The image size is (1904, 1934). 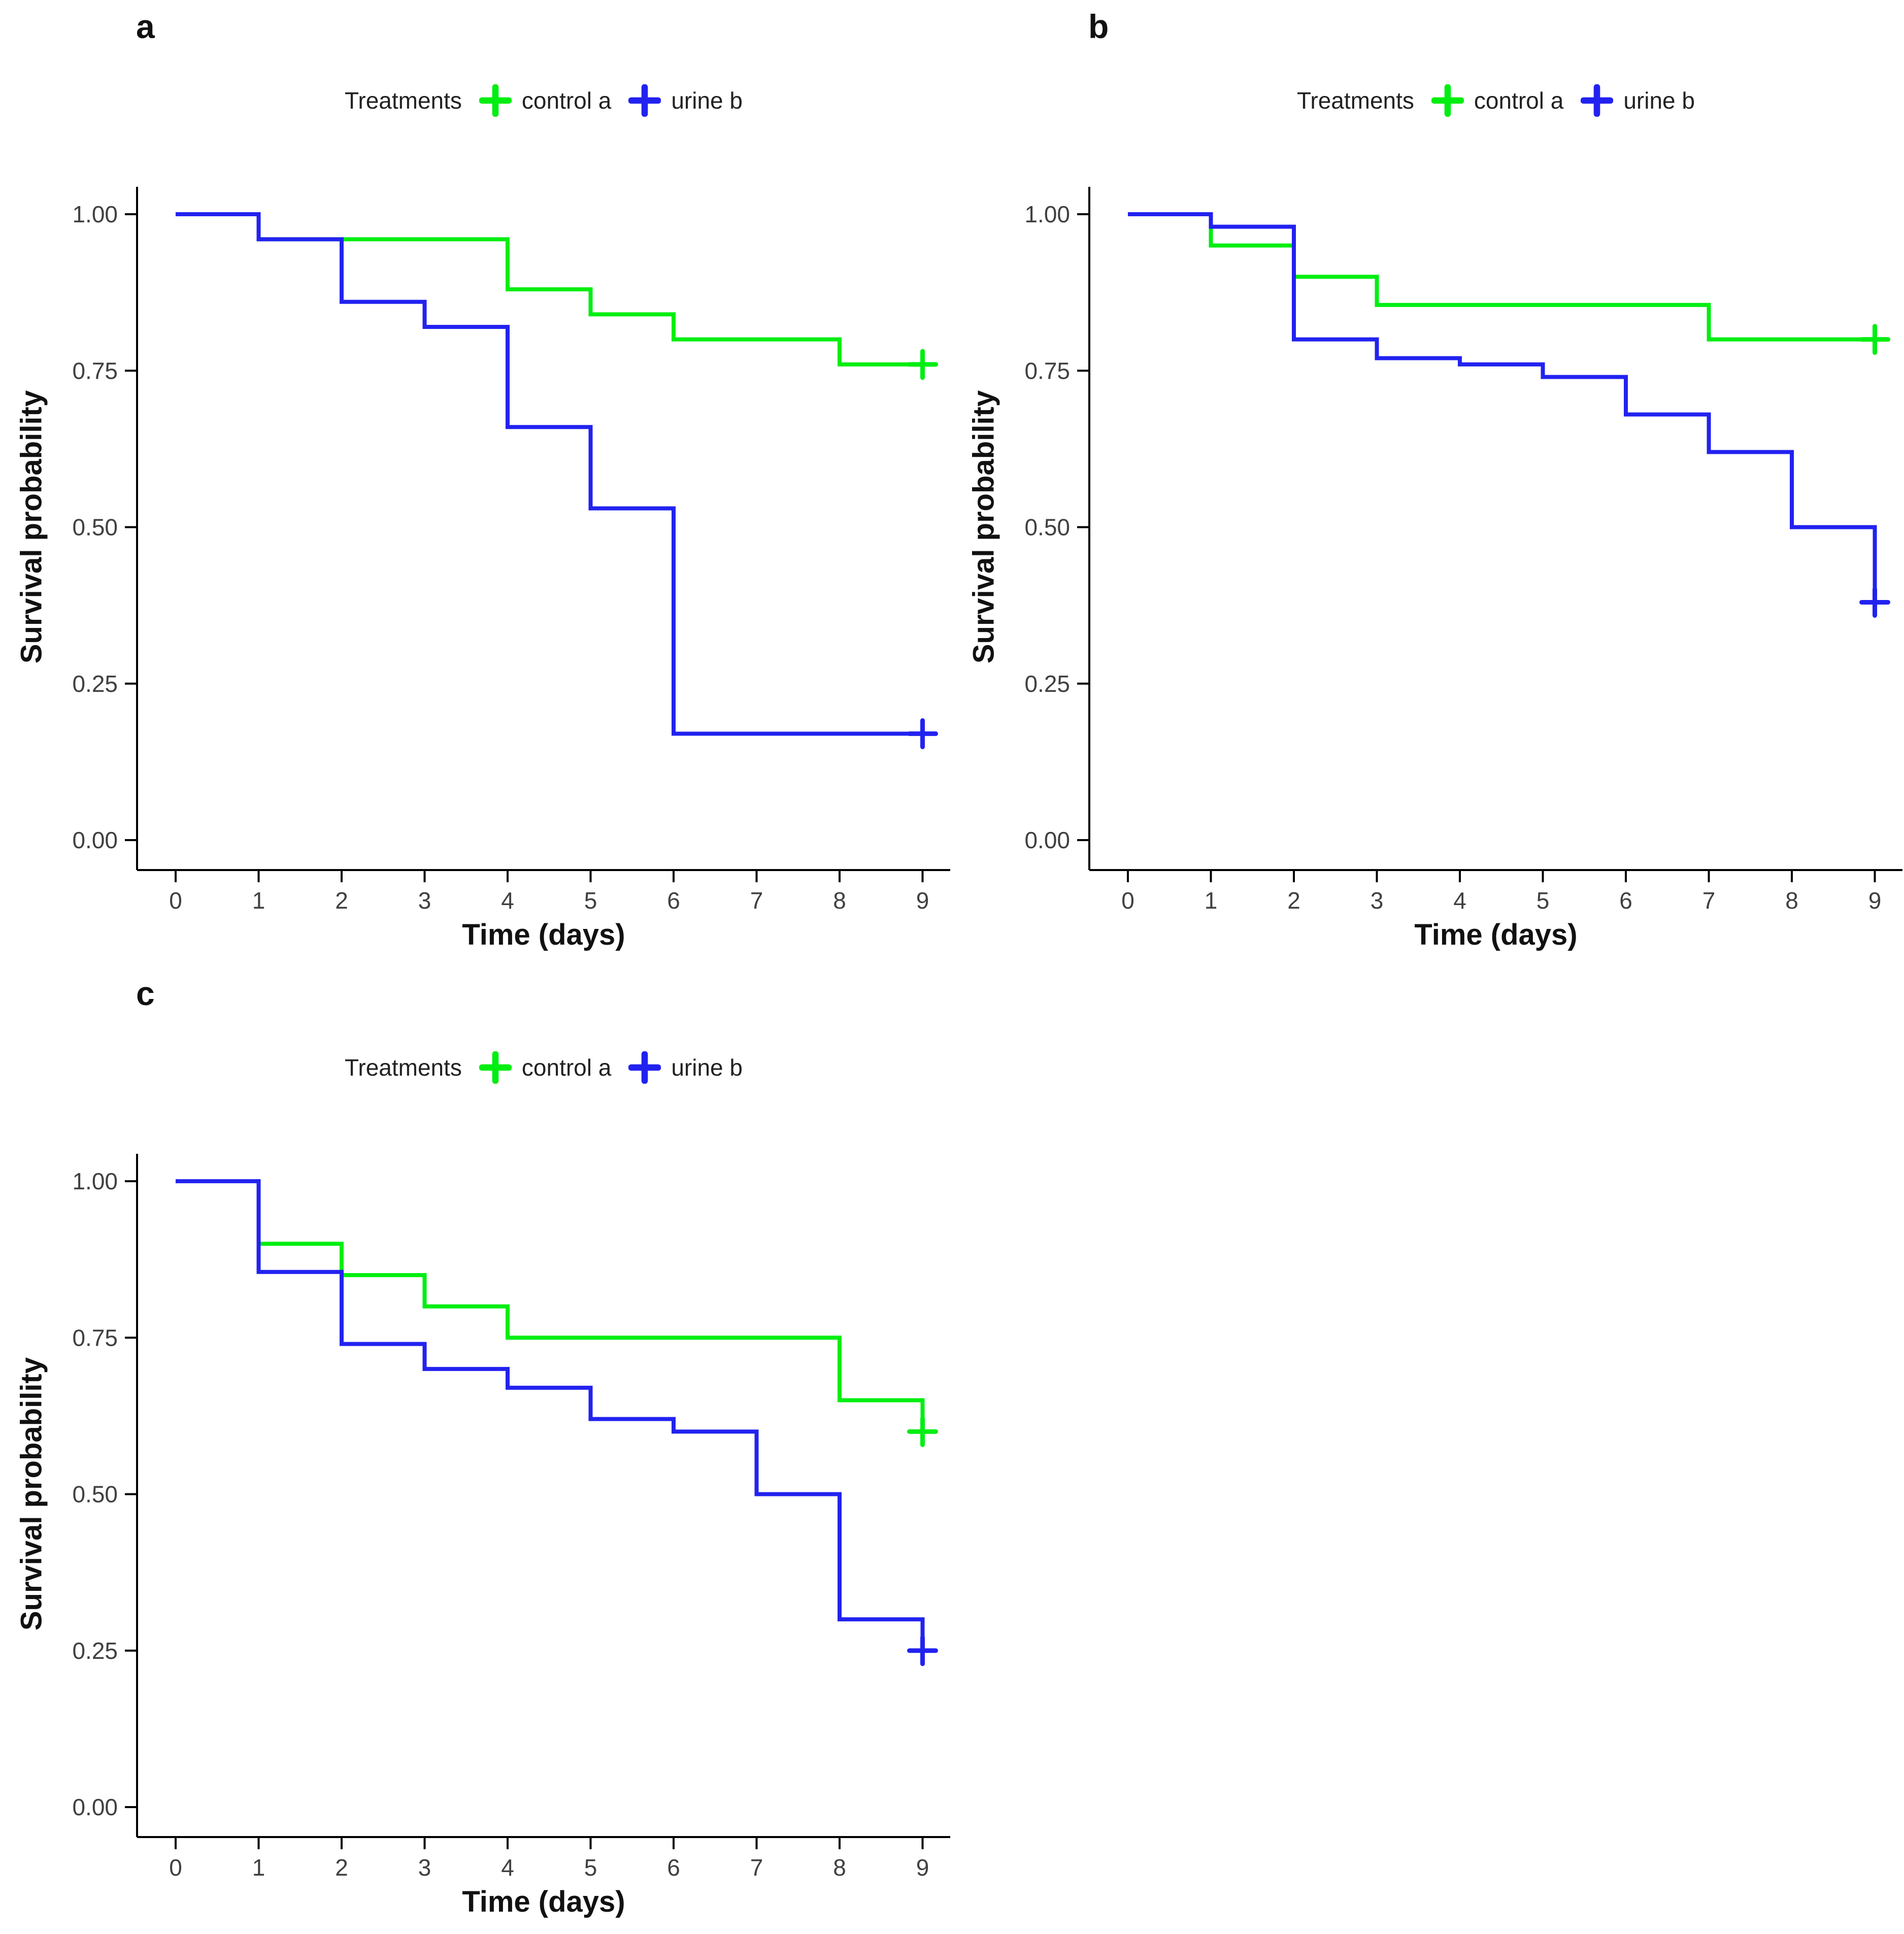 What do you see at coordinates (146, 993) in the screenshot?
I see `panel-letter: c` at bounding box center [146, 993].